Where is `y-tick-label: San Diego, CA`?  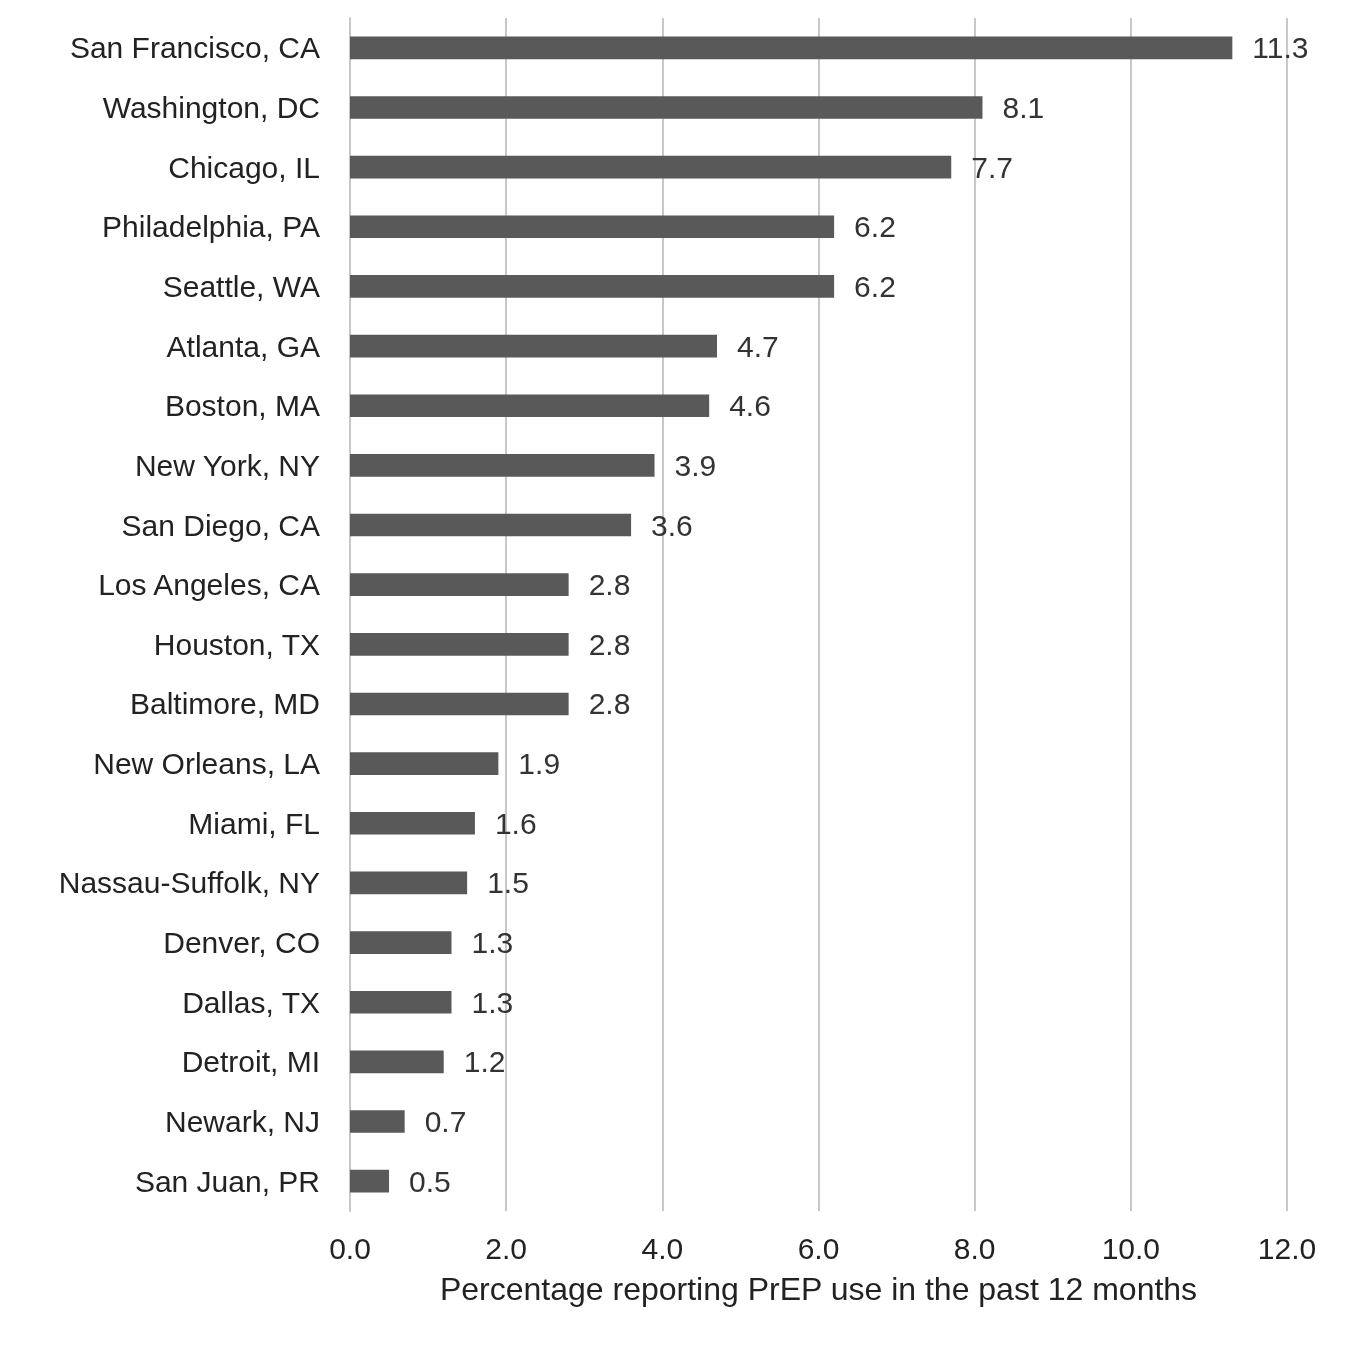
y-tick-label: San Diego, CA is located at coordinates (220, 525).